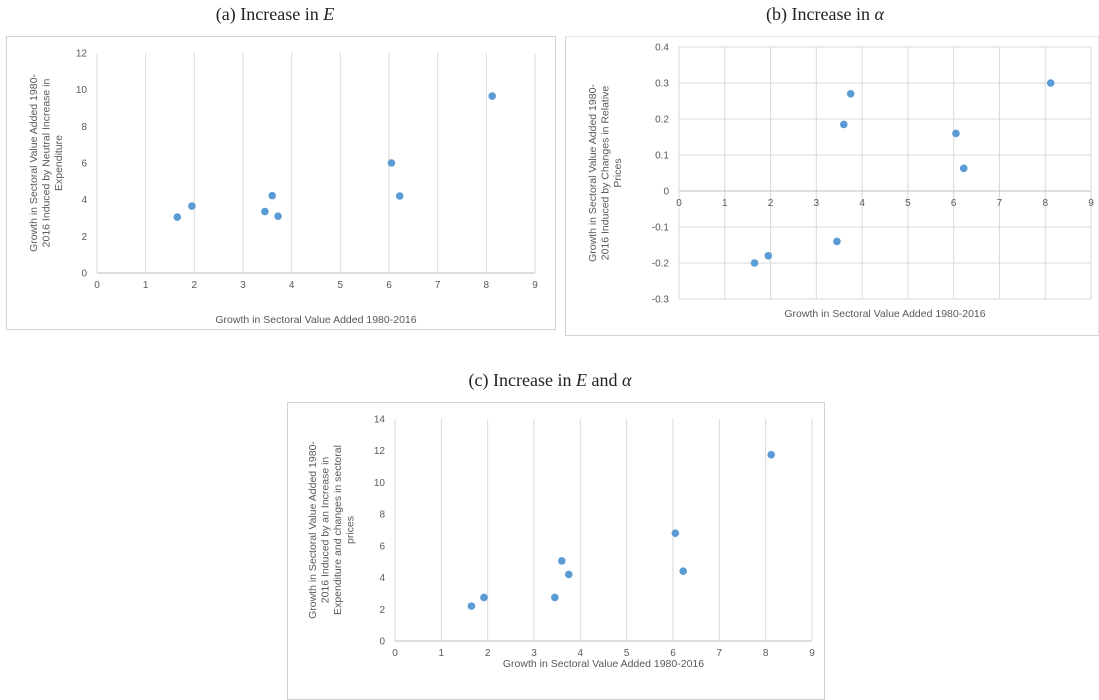 The image size is (1099, 700). What do you see at coordinates (662, 120) in the screenshot?
I see `y-tick-label: 0.2` at bounding box center [662, 120].